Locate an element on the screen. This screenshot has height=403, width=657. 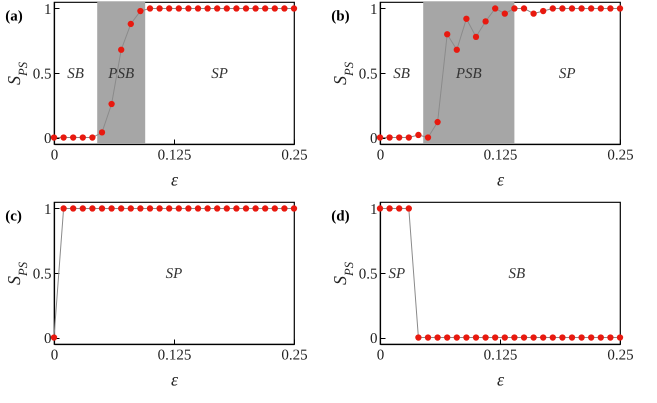
chart-title: (a) is located at coordinates (14, 16).